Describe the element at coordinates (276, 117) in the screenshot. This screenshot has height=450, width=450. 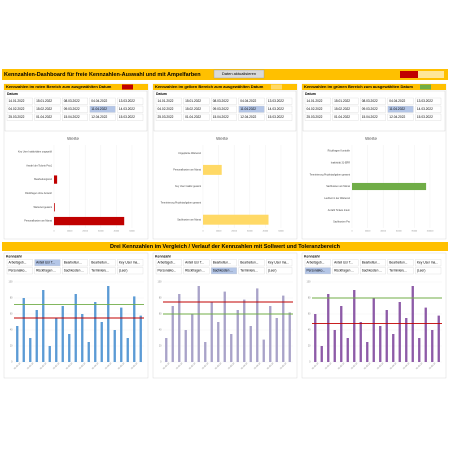
I see `date-label: 15.03.2022` at that location.